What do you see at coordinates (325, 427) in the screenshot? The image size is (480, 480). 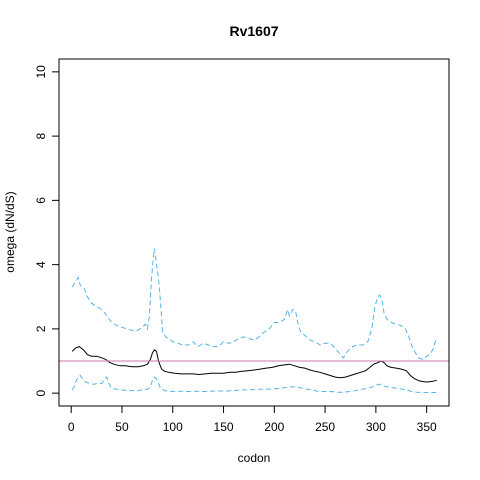 I see `x-tick-label: 250` at bounding box center [325, 427].